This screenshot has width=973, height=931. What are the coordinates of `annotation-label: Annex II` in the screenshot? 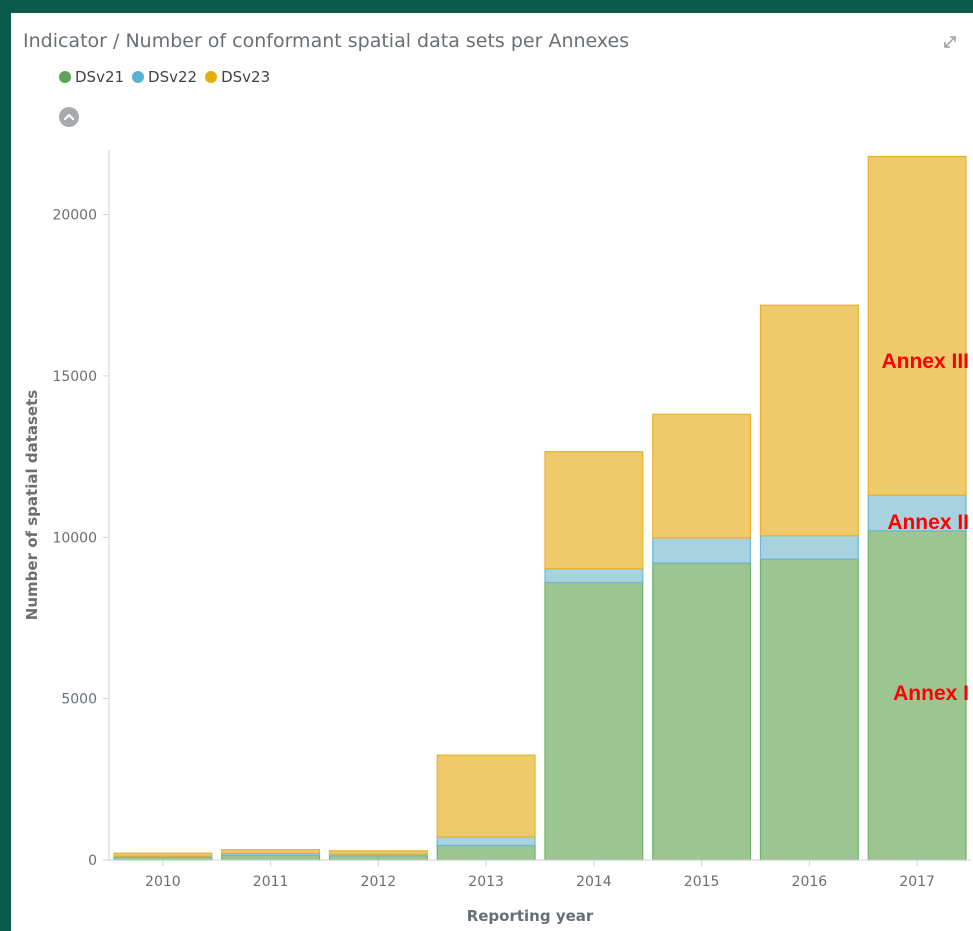 It's located at (928, 522).